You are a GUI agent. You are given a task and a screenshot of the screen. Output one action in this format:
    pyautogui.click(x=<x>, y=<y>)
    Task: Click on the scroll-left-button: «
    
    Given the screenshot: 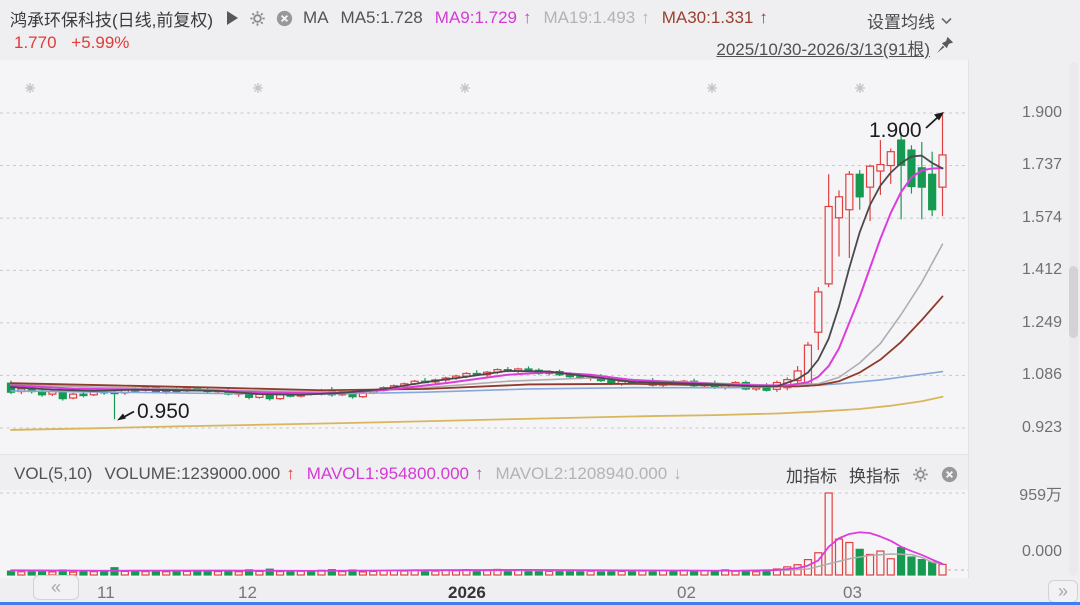 What is the action you would take?
    pyautogui.click(x=56, y=587)
    